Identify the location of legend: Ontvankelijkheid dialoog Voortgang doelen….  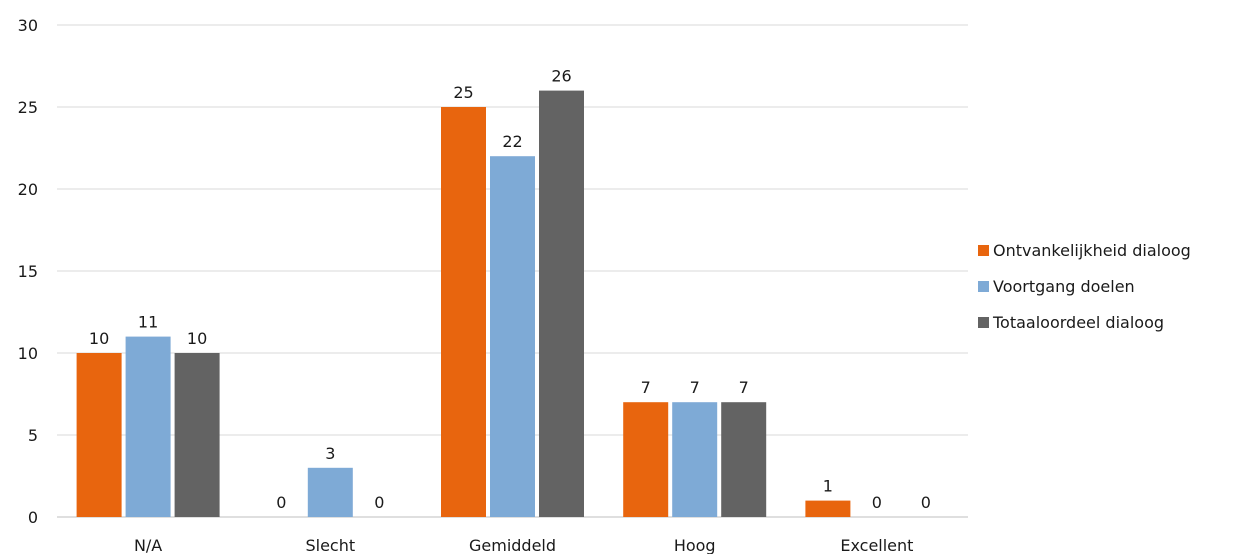
(1084, 286).